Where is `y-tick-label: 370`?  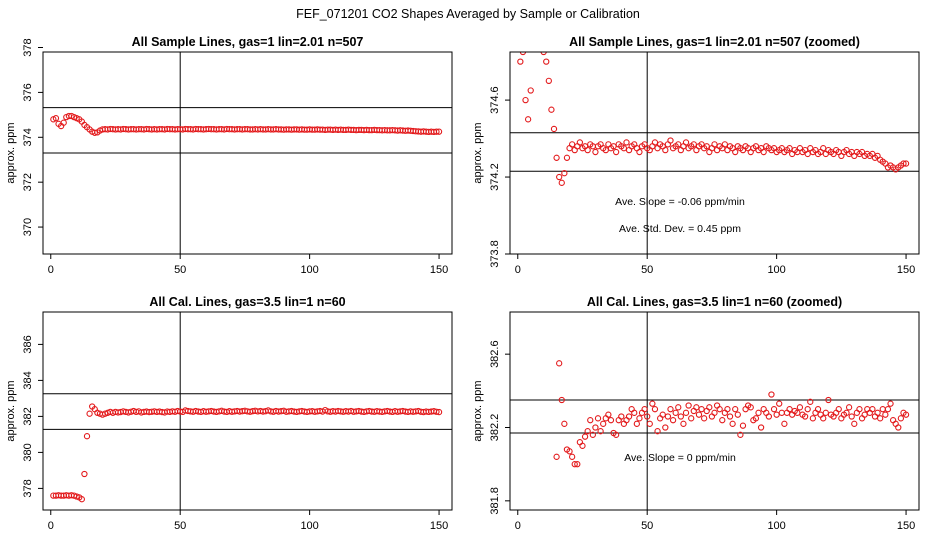 y-tick-label: 370 is located at coordinates (28, 227).